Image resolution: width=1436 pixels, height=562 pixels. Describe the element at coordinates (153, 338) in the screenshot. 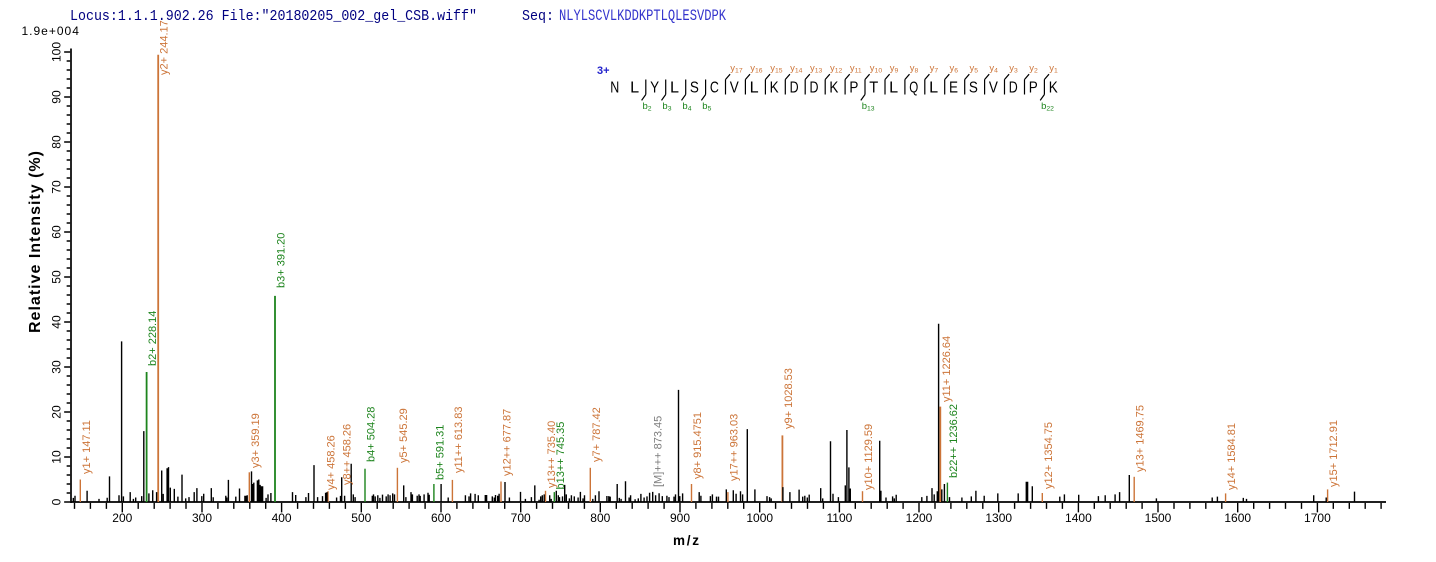

I see `svg-text: b2+ 228.14` at that location.